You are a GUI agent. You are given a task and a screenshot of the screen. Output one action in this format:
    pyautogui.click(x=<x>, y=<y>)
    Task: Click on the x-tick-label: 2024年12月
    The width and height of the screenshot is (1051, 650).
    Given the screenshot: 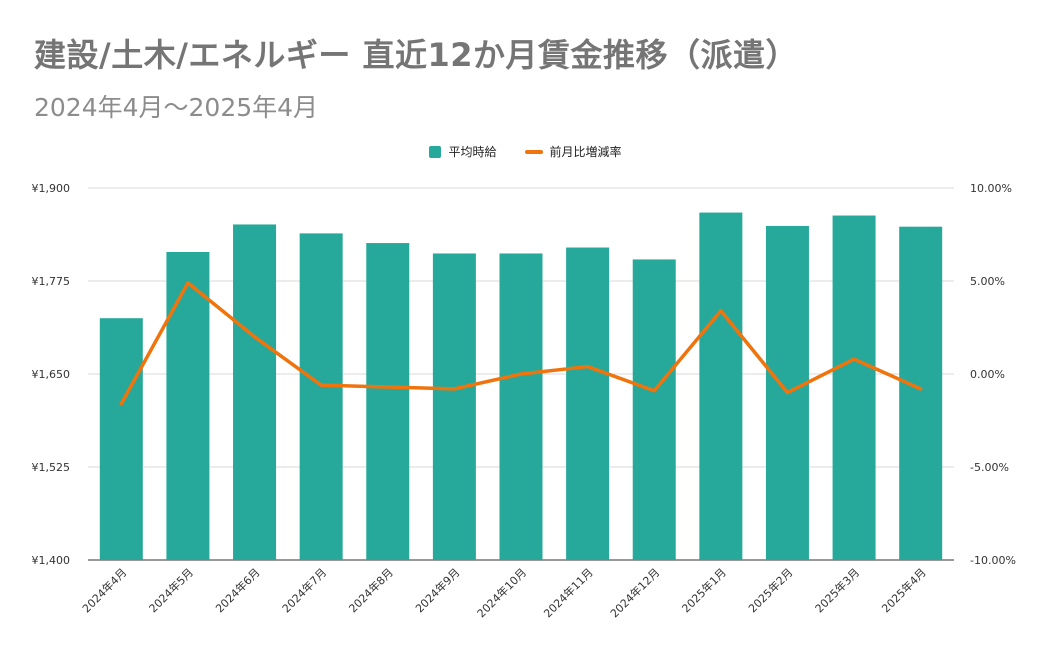 What is the action you would take?
    pyautogui.click(x=634, y=592)
    